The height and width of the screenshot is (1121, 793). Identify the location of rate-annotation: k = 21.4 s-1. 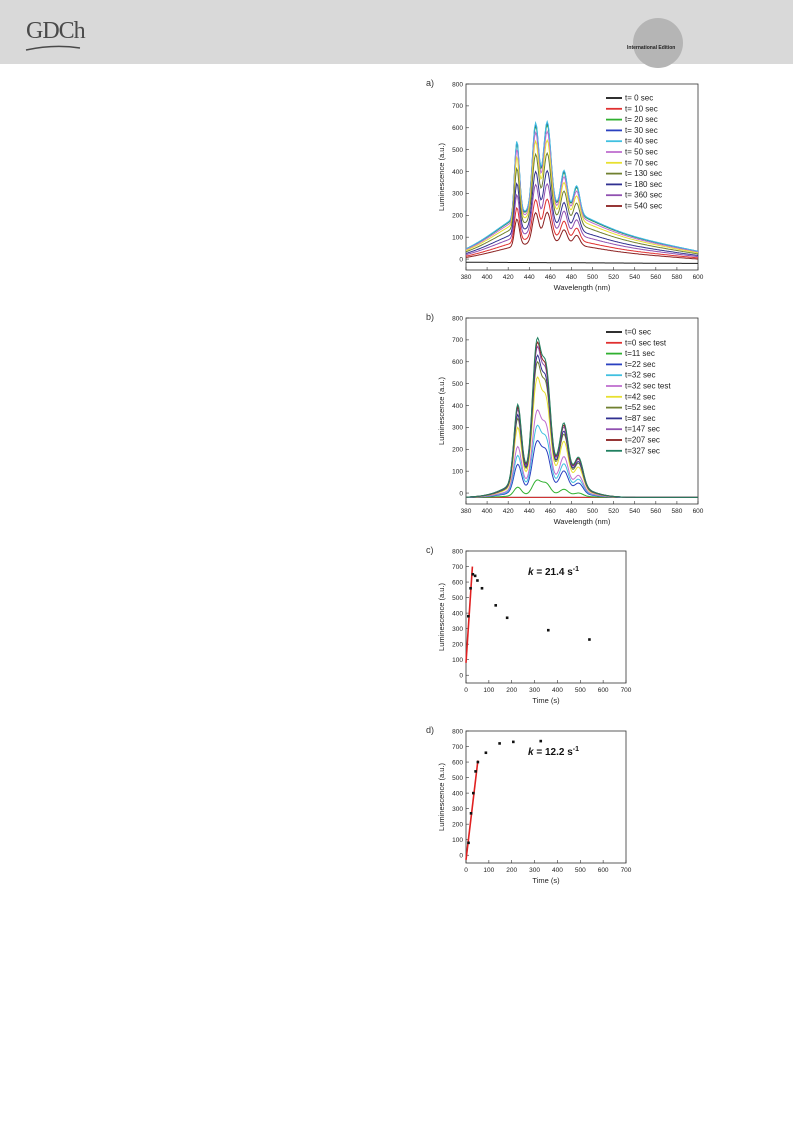
(553, 572).